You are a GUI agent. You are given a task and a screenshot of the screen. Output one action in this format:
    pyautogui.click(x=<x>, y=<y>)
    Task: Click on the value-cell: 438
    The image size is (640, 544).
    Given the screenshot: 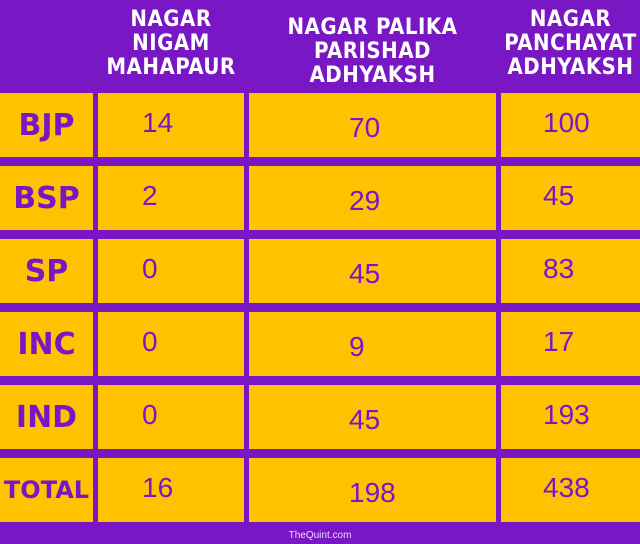 What is the action you would take?
    pyautogui.click(x=570, y=490)
    